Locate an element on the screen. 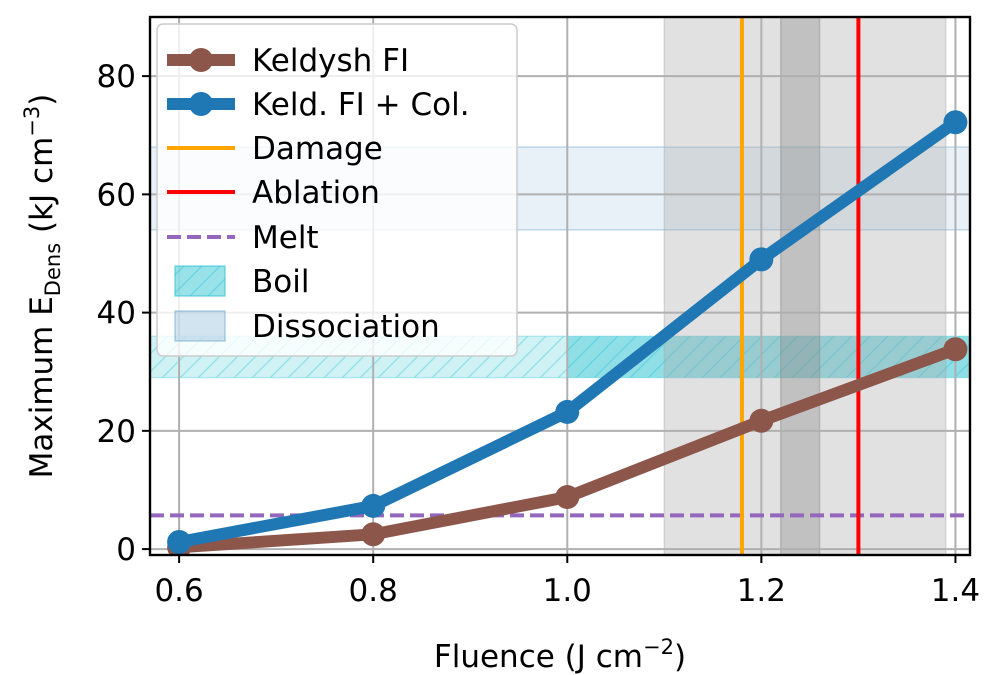 The width and height of the screenshot is (990, 675). x-tick-label-1: 0.8 is located at coordinates (373, 591).